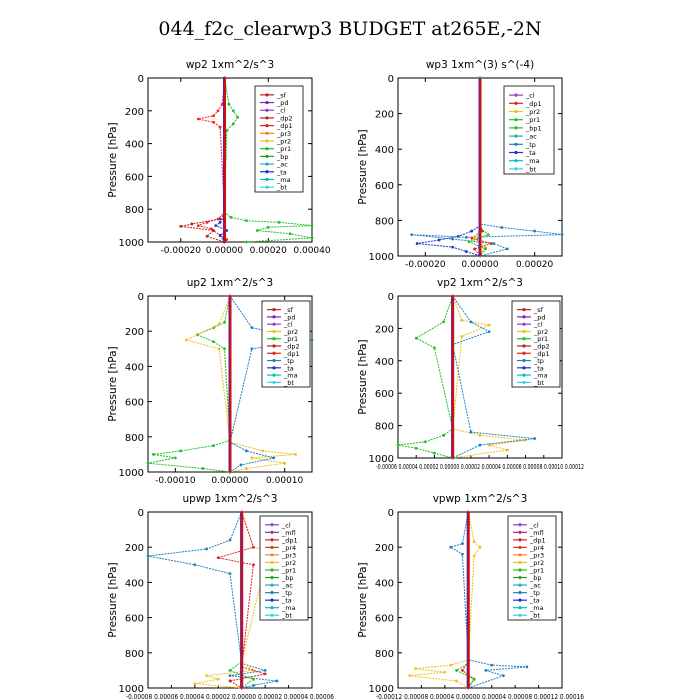  I want to click on legend-label: _pd, so click(539, 317).